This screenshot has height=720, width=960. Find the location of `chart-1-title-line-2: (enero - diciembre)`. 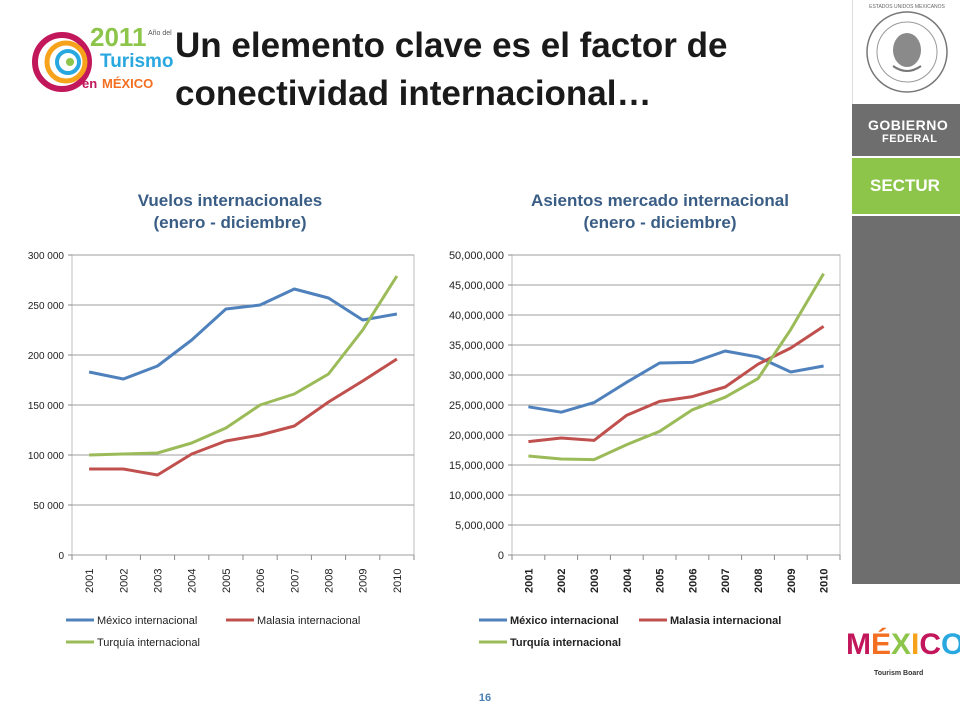

chart-1-title-line-2: (enero - diciembre) is located at coordinates (230, 222).